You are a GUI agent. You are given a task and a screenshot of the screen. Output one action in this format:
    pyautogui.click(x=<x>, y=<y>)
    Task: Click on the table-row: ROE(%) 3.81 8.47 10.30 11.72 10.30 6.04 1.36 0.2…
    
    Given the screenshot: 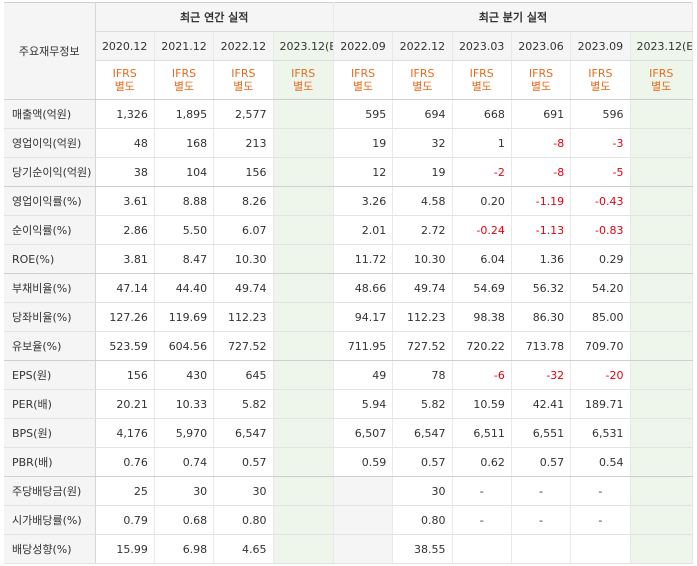 What is the action you would take?
    pyautogui.click(x=349, y=259)
    